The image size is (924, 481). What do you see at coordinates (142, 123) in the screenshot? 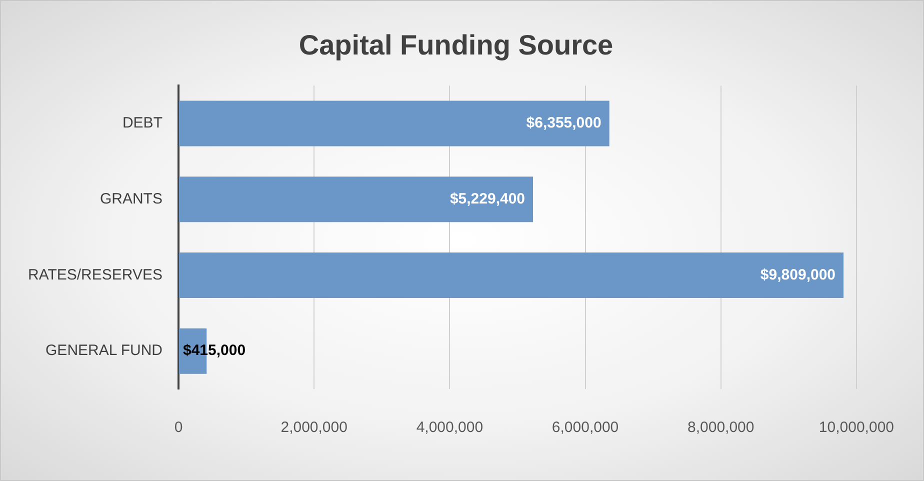
I see `y-tick-label: DEBT` at bounding box center [142, 123].